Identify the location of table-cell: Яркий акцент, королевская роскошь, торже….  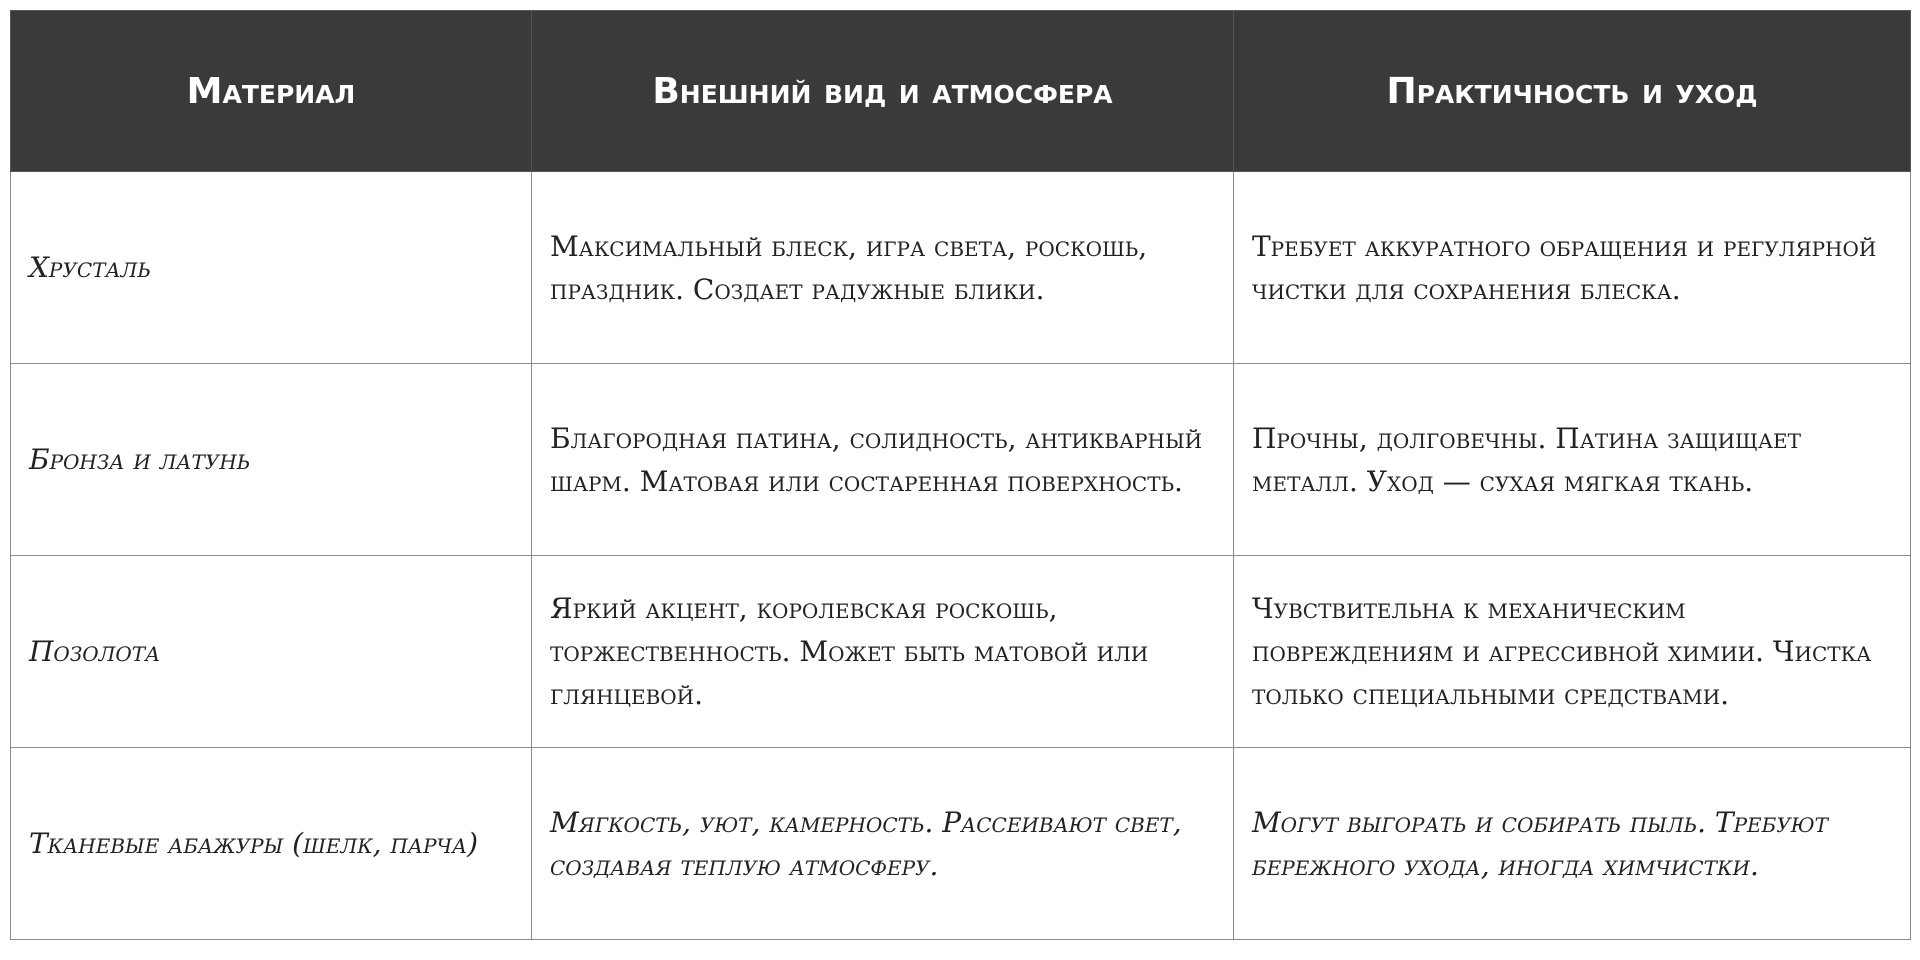
(882, 651).